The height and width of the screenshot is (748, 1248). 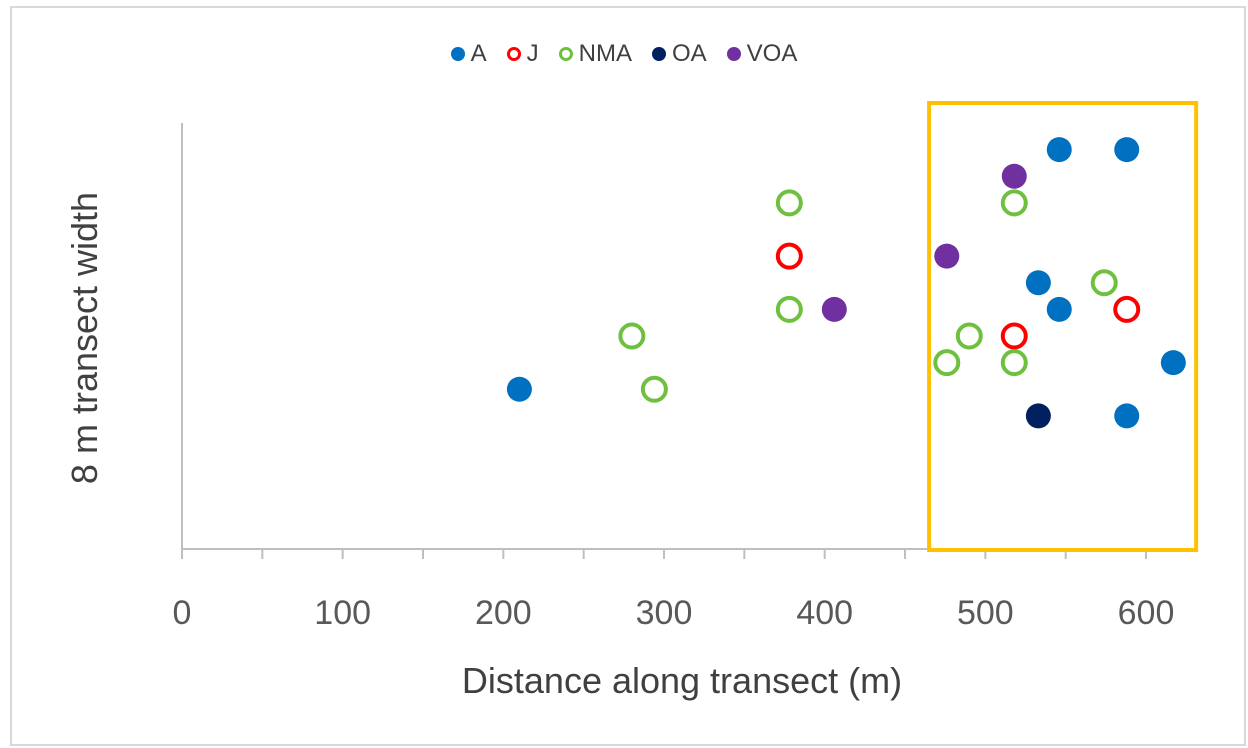 I want to click on legend-label: J, so click(x=532, y=53).